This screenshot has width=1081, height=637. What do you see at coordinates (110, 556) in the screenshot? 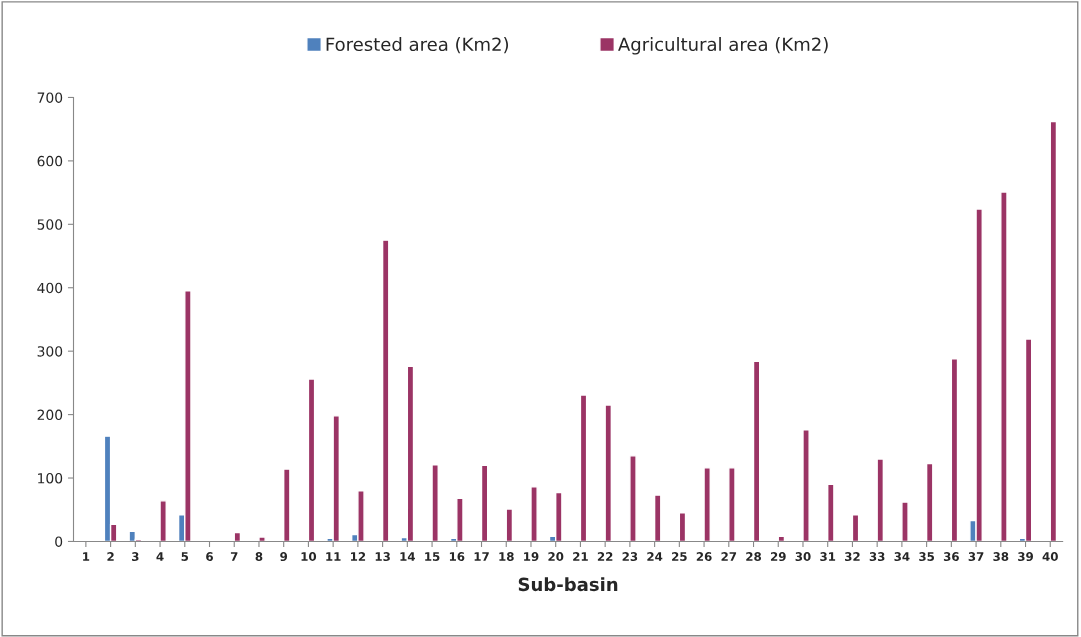
I see `x-tick-label: 2` at bounding box center [110, 556].